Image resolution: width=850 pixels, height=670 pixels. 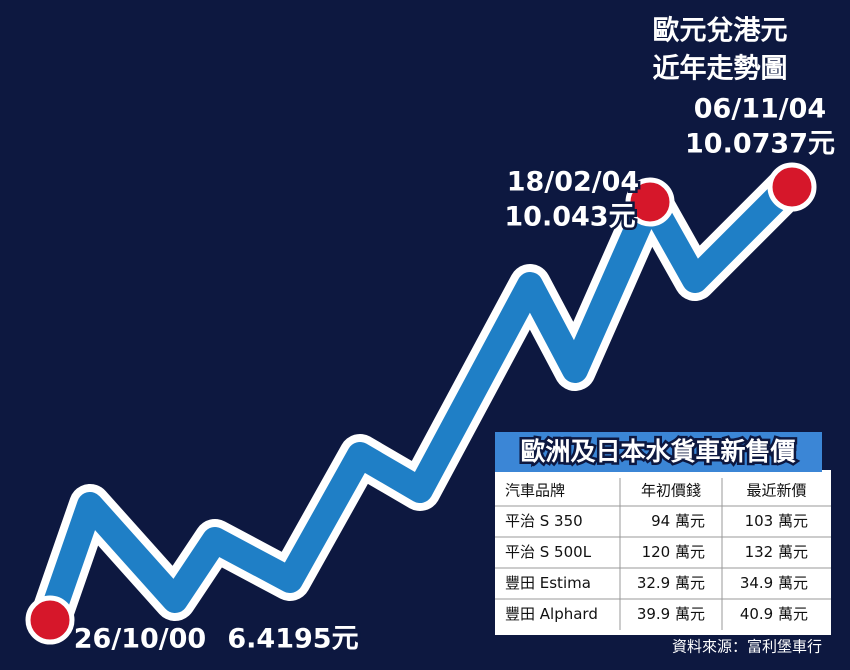 What do you see at coordinates (535, 491) in the screenshot?
I see `table-header: 汽車品牌` at bounding box center [535, 491].